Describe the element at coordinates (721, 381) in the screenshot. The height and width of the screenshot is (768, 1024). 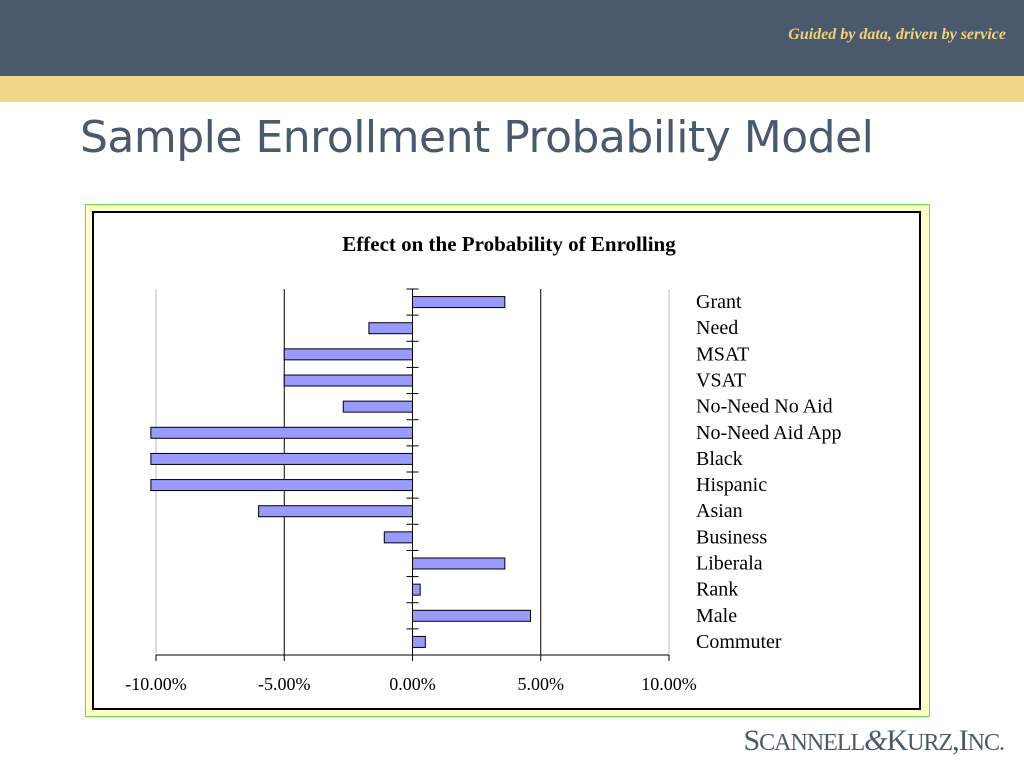
I see `category-label: VSAT` at that location.